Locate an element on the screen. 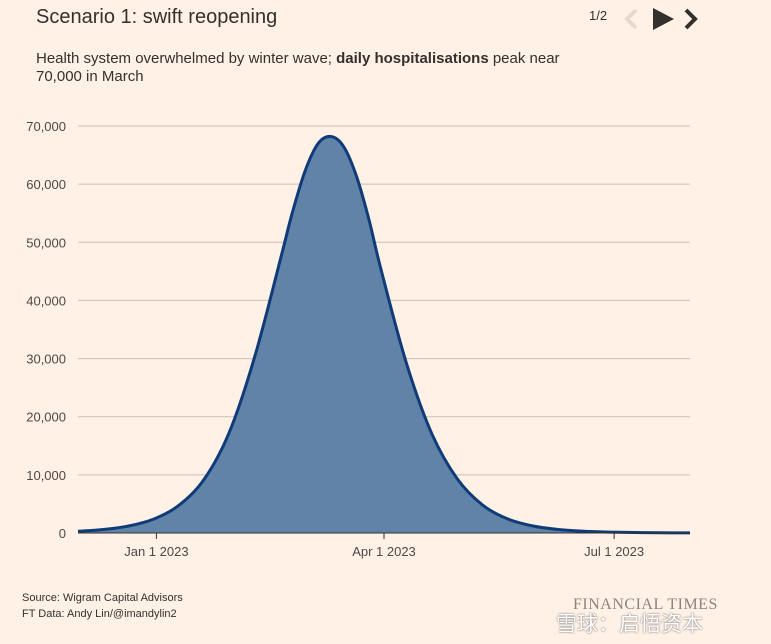  ft-logo: FINANCIAL TIMES is located at coordinates (645, 604).